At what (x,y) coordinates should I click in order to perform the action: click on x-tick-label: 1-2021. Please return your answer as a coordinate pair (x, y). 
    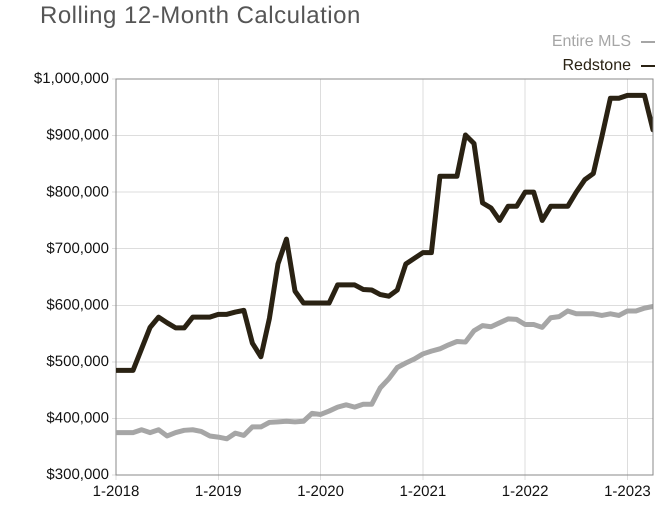
    Looking at the image, I should click on (423, 491).